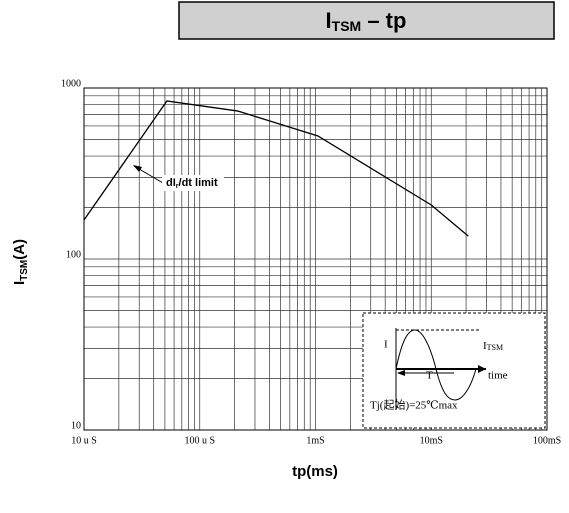 Image resolution: width=569 pixels, height=513 pixels. I want to click on title-rest: – tp, so click(383, 20).